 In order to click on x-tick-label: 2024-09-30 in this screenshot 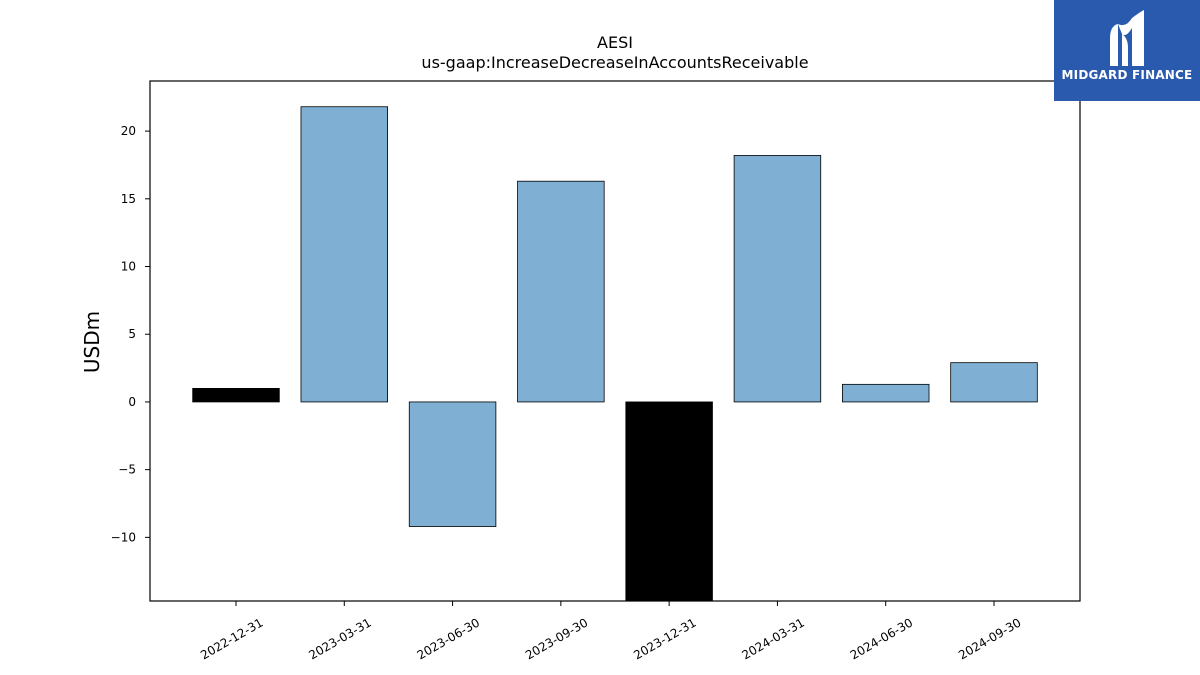, I will do `click(989, 638)`.